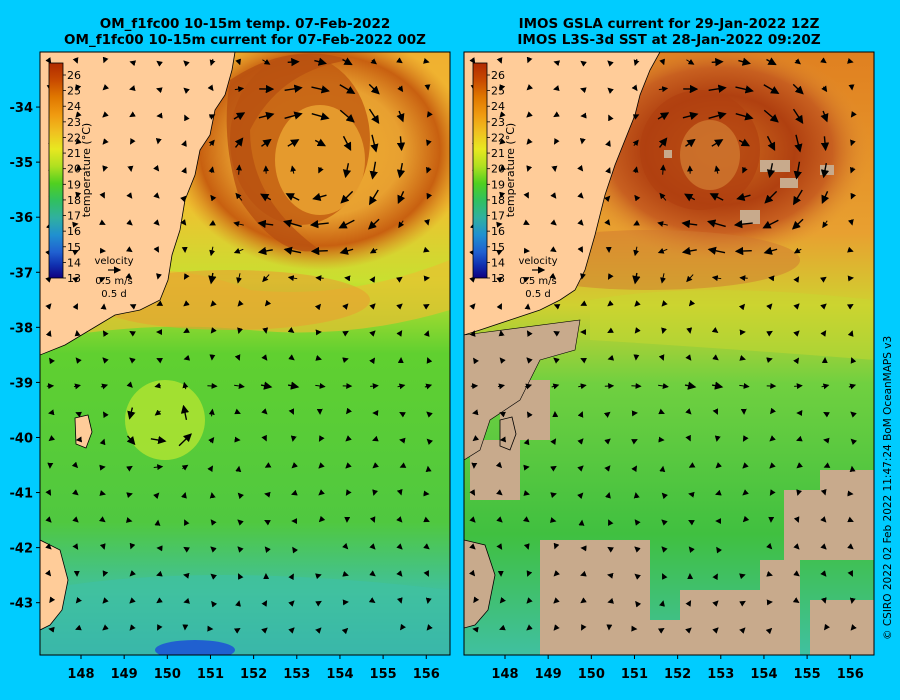 Image resolution: width=900 pixels, height=700 pixels. Describe the element at coordinates (537, 278) in the screenshot. I see `right-velocity-key: velocity 0.5 m/s 0.5 d` at that location.